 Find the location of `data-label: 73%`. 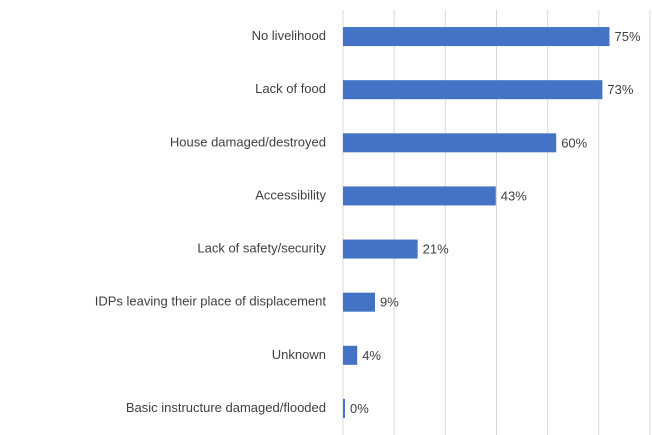

data-label: 73% is located at coordinates (620, 89).